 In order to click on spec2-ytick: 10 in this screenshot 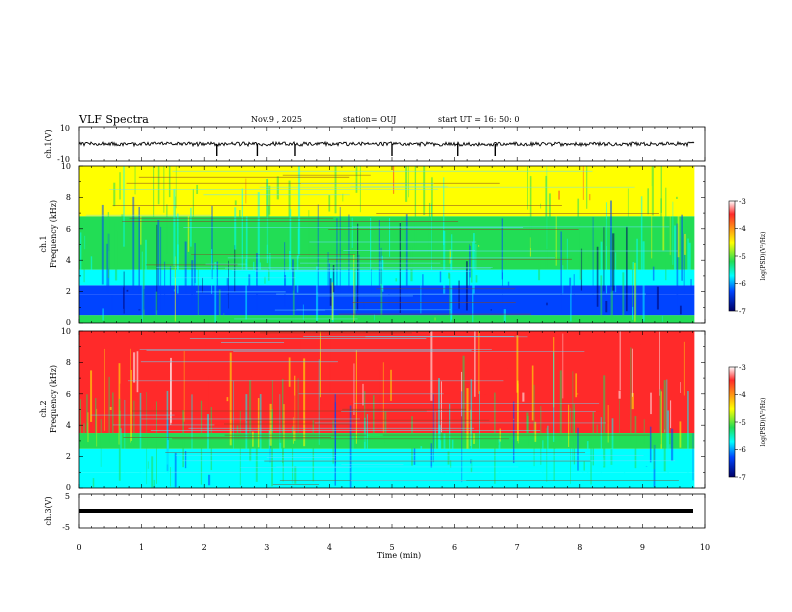, I will do `click(66, 331)`.